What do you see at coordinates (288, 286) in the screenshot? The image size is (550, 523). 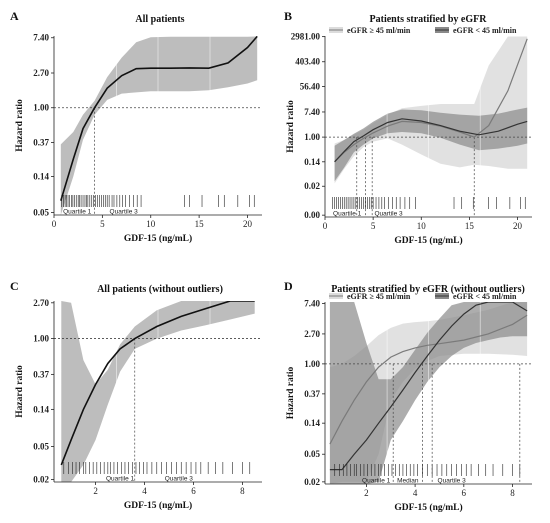 I see `panel-label: D` at bounding box center [288, 286].